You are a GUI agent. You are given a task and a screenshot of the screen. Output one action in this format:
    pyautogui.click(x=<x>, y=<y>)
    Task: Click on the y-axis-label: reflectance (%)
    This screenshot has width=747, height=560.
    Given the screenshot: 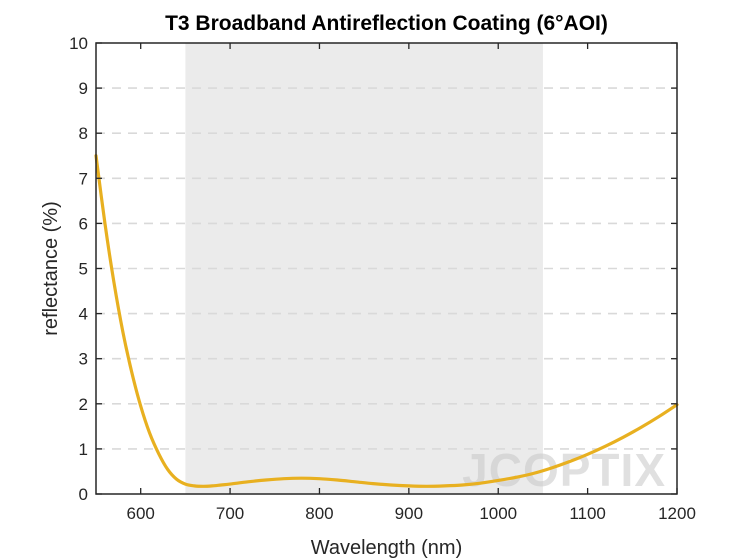 What is the action you would take?
    pyautogui.click(x=51, y=268)
    